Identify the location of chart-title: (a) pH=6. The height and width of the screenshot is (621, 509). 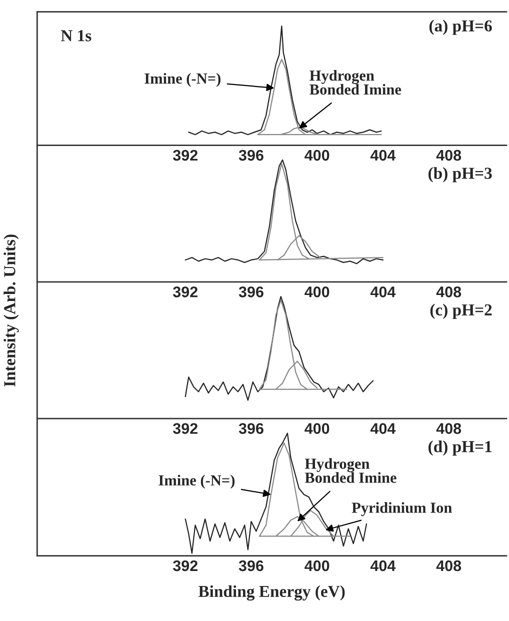
(460, 27).